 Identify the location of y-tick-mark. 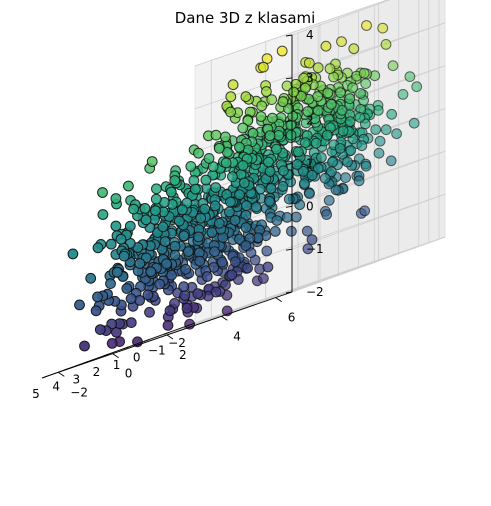
(278, 299).